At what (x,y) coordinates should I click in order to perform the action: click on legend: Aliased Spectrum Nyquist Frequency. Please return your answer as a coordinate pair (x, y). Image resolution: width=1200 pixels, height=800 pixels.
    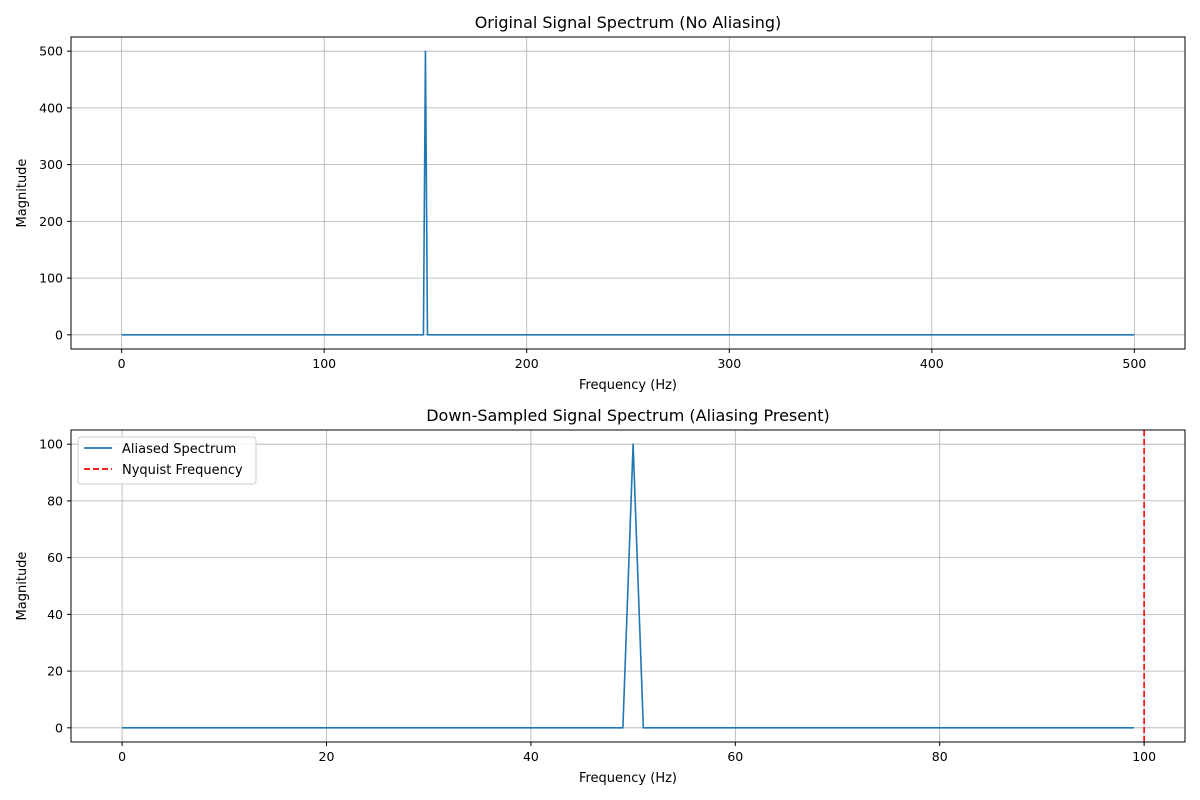
    Looking at the image, I should click on (167, 460).